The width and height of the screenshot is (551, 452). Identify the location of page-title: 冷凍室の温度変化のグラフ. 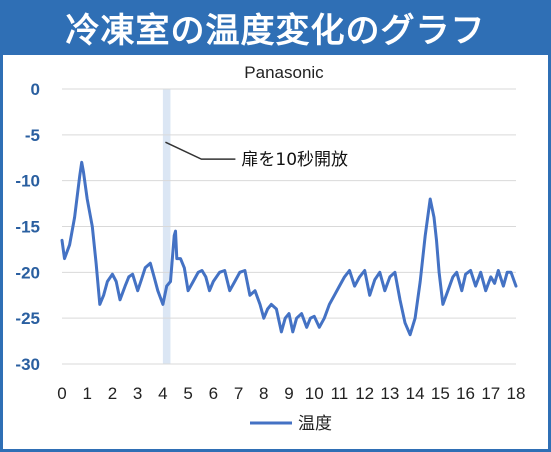
(275, 31).